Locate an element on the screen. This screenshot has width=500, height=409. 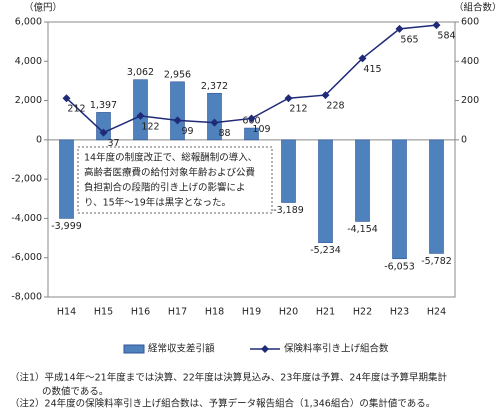
line-value-label: 584 is located at coordinates (446, 36).